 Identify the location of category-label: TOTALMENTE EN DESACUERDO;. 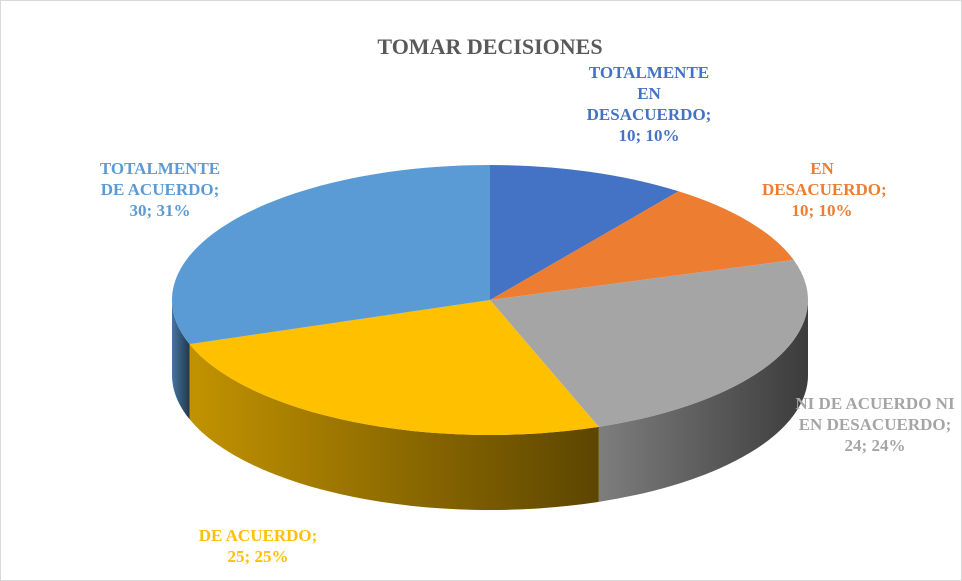
(649, 93).